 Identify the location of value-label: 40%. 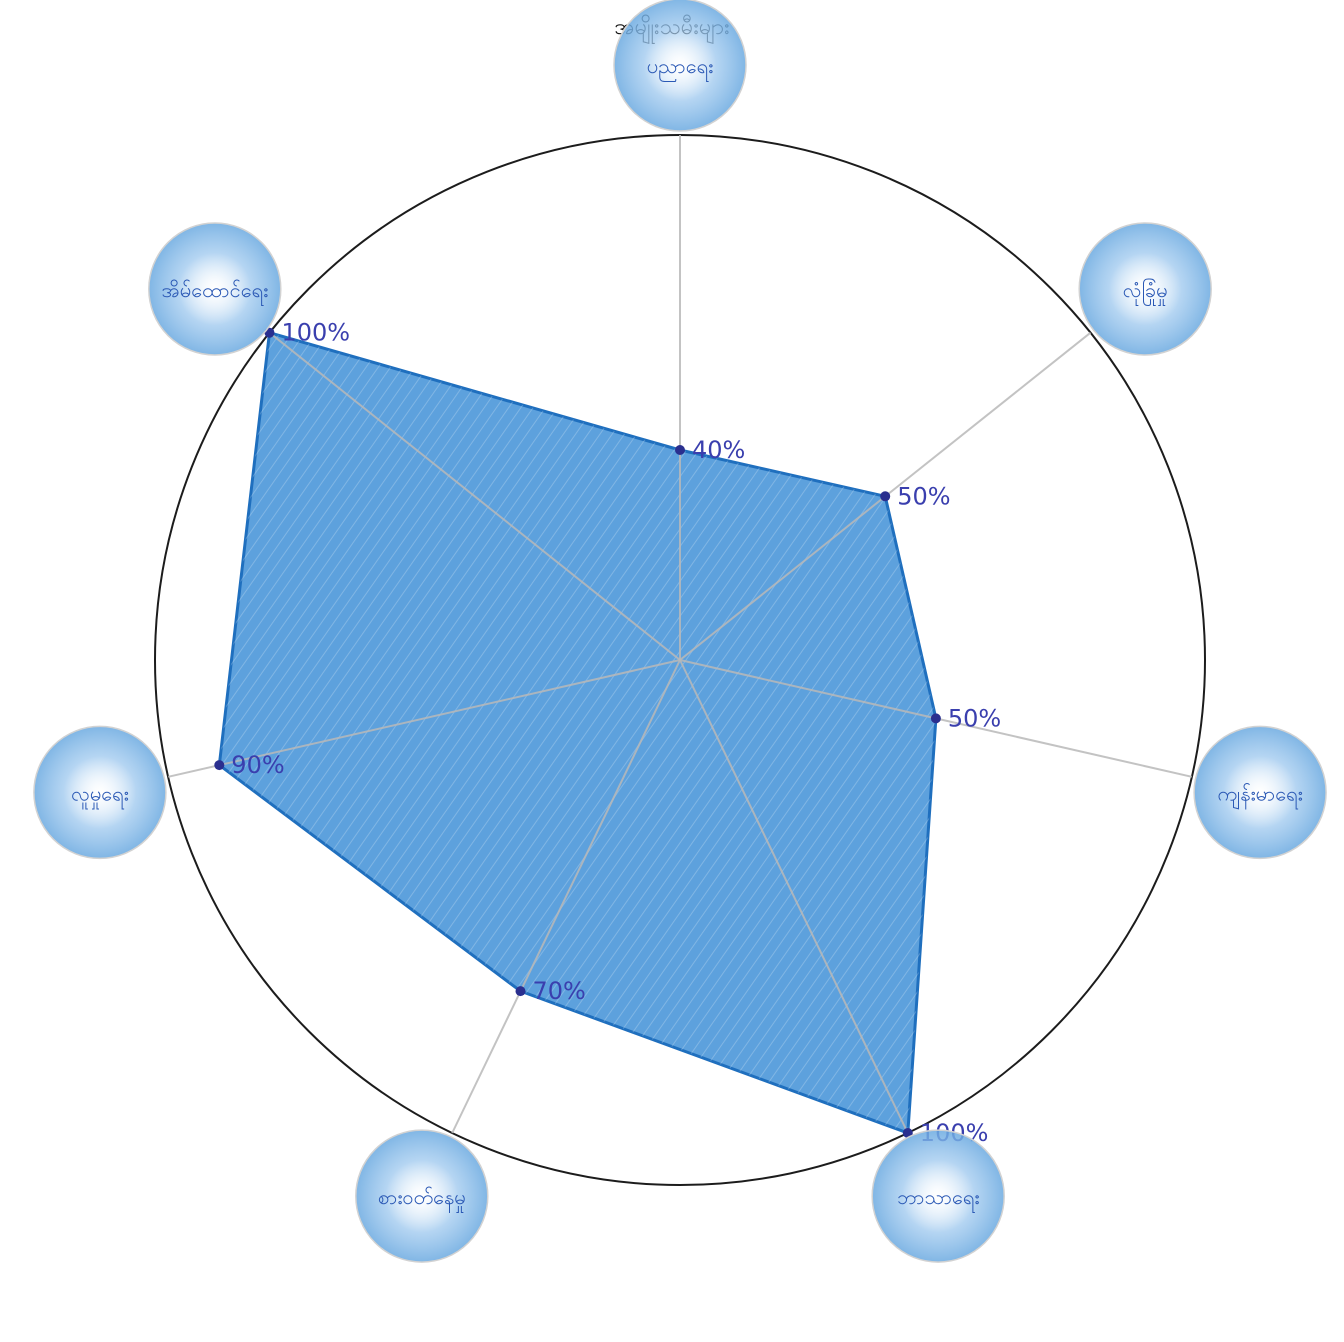
(718, 450).